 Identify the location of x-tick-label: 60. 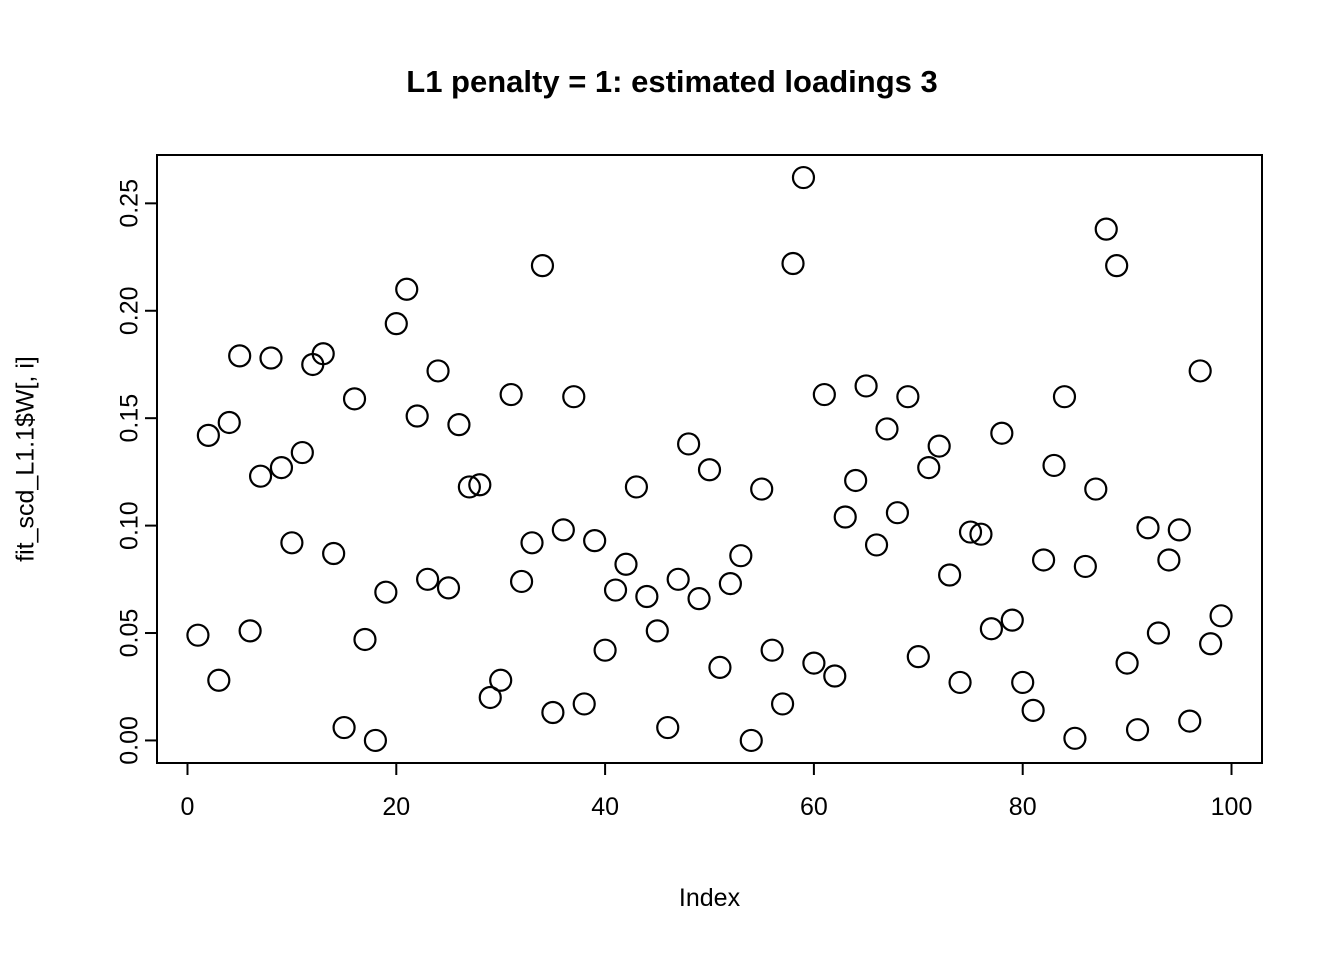
(814, 807).